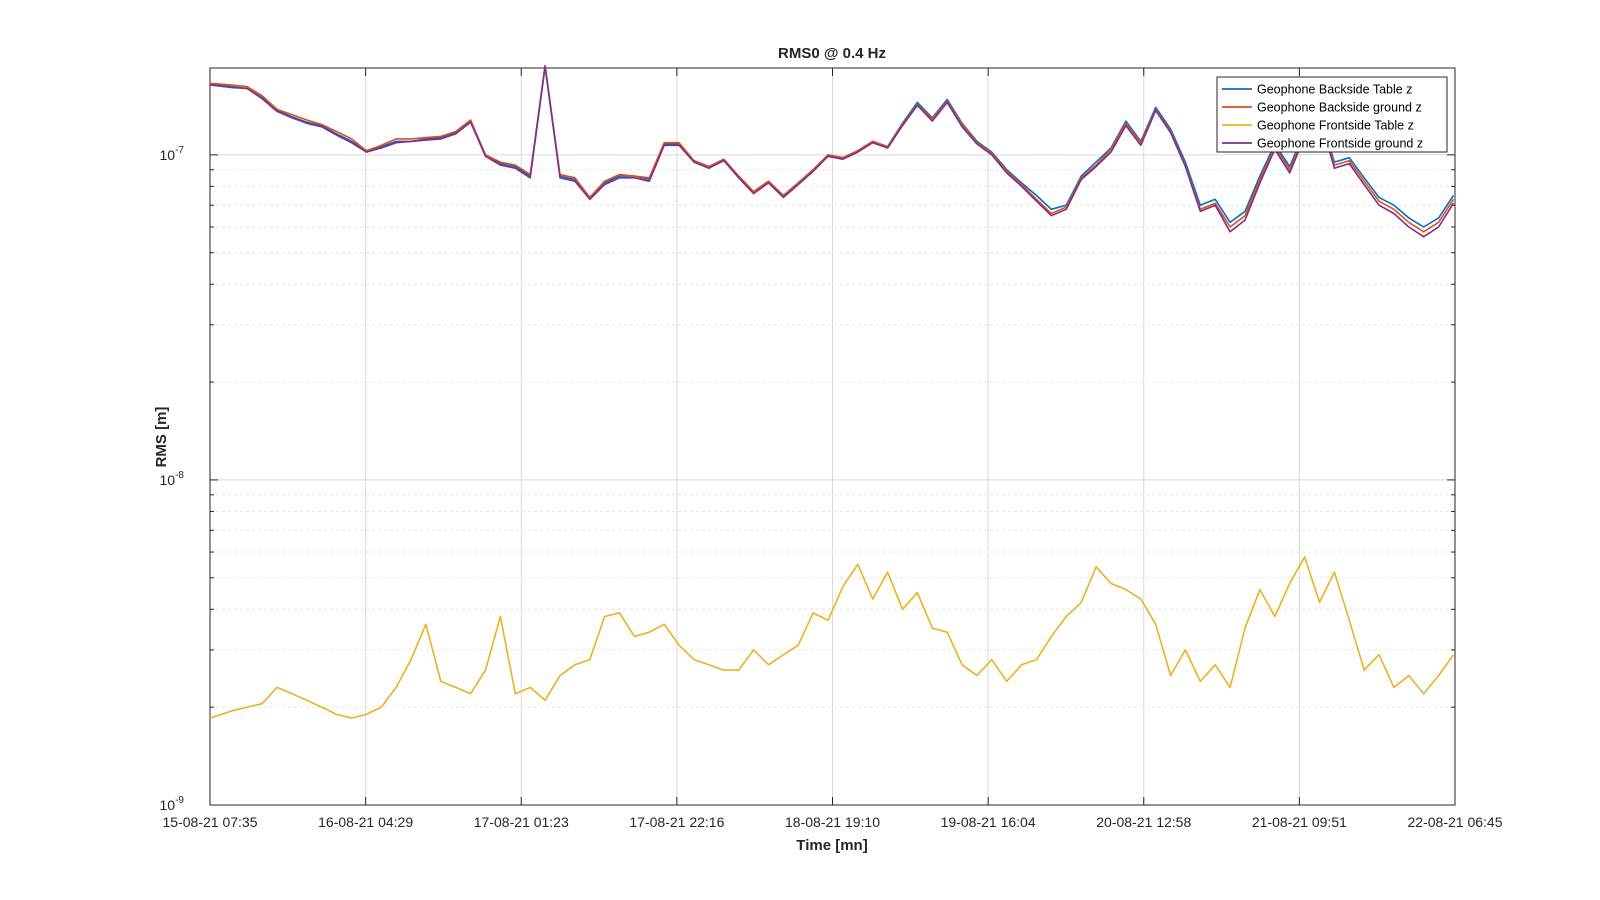 The width and height of the screenshot is (1600, 900). Describe the element at coordinates (676, 822) in the screenshot. I see `x-tick-label: 17-08-21 22:16` at that location.